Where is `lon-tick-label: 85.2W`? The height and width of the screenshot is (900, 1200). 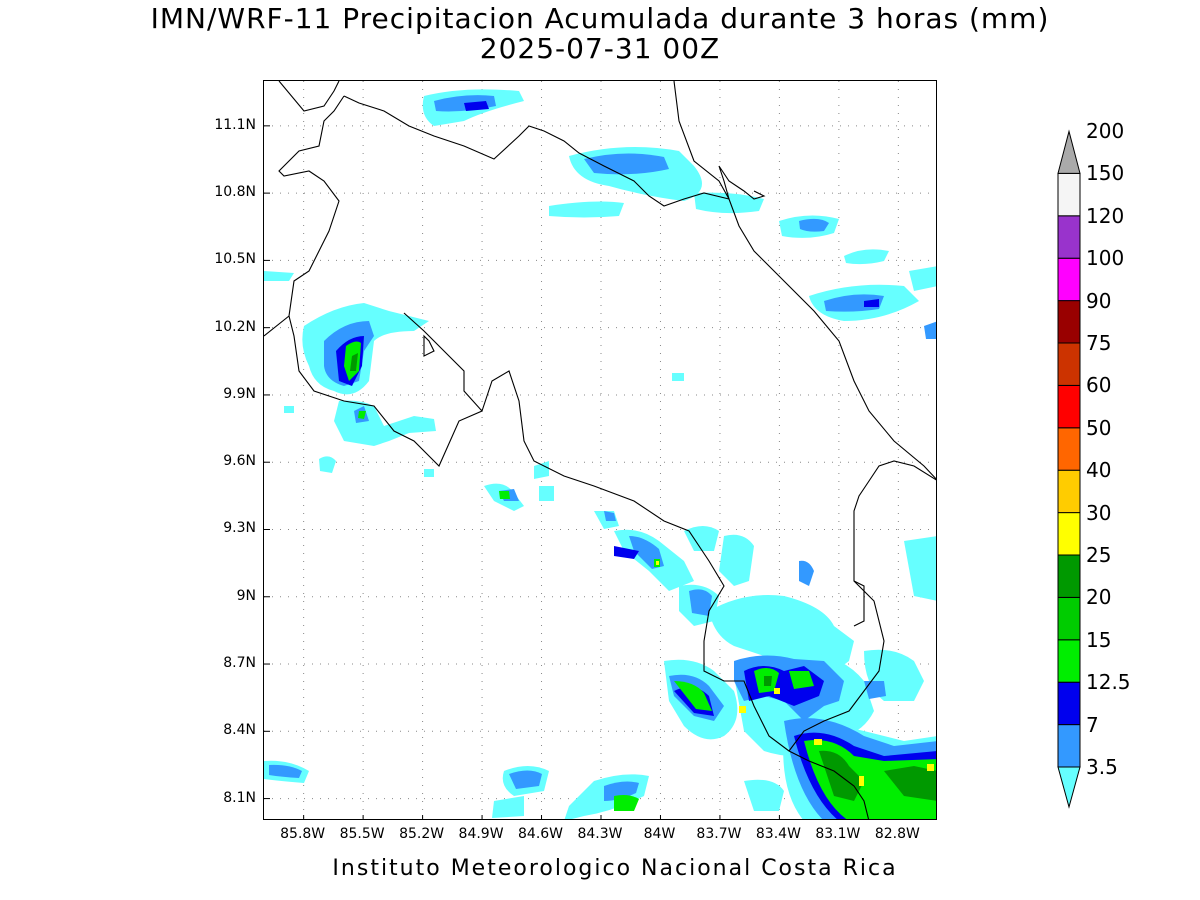 lon-tick-label: 85.2W is located at coordinates (422, 834).